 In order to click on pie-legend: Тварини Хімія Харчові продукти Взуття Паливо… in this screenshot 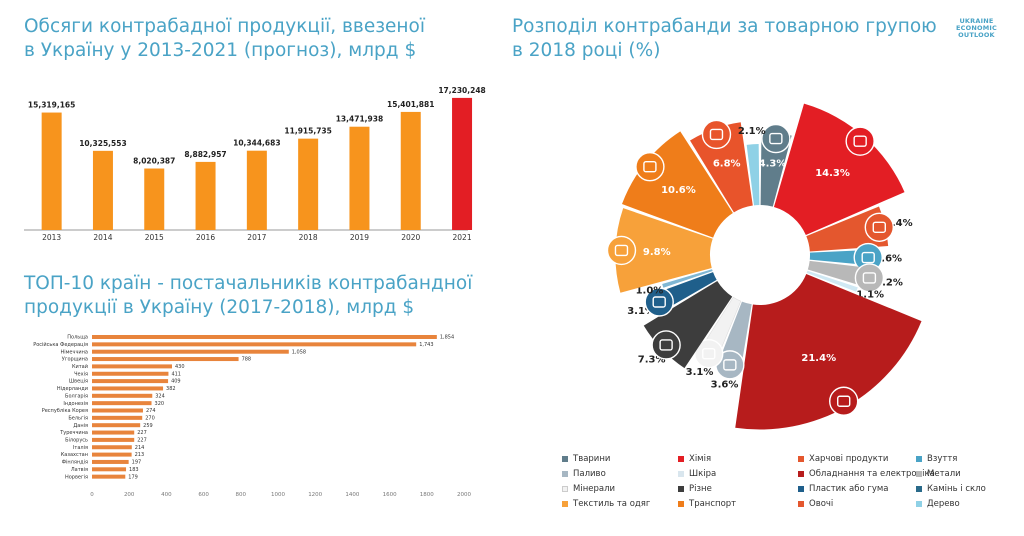, I will do `click(777, 481)`.